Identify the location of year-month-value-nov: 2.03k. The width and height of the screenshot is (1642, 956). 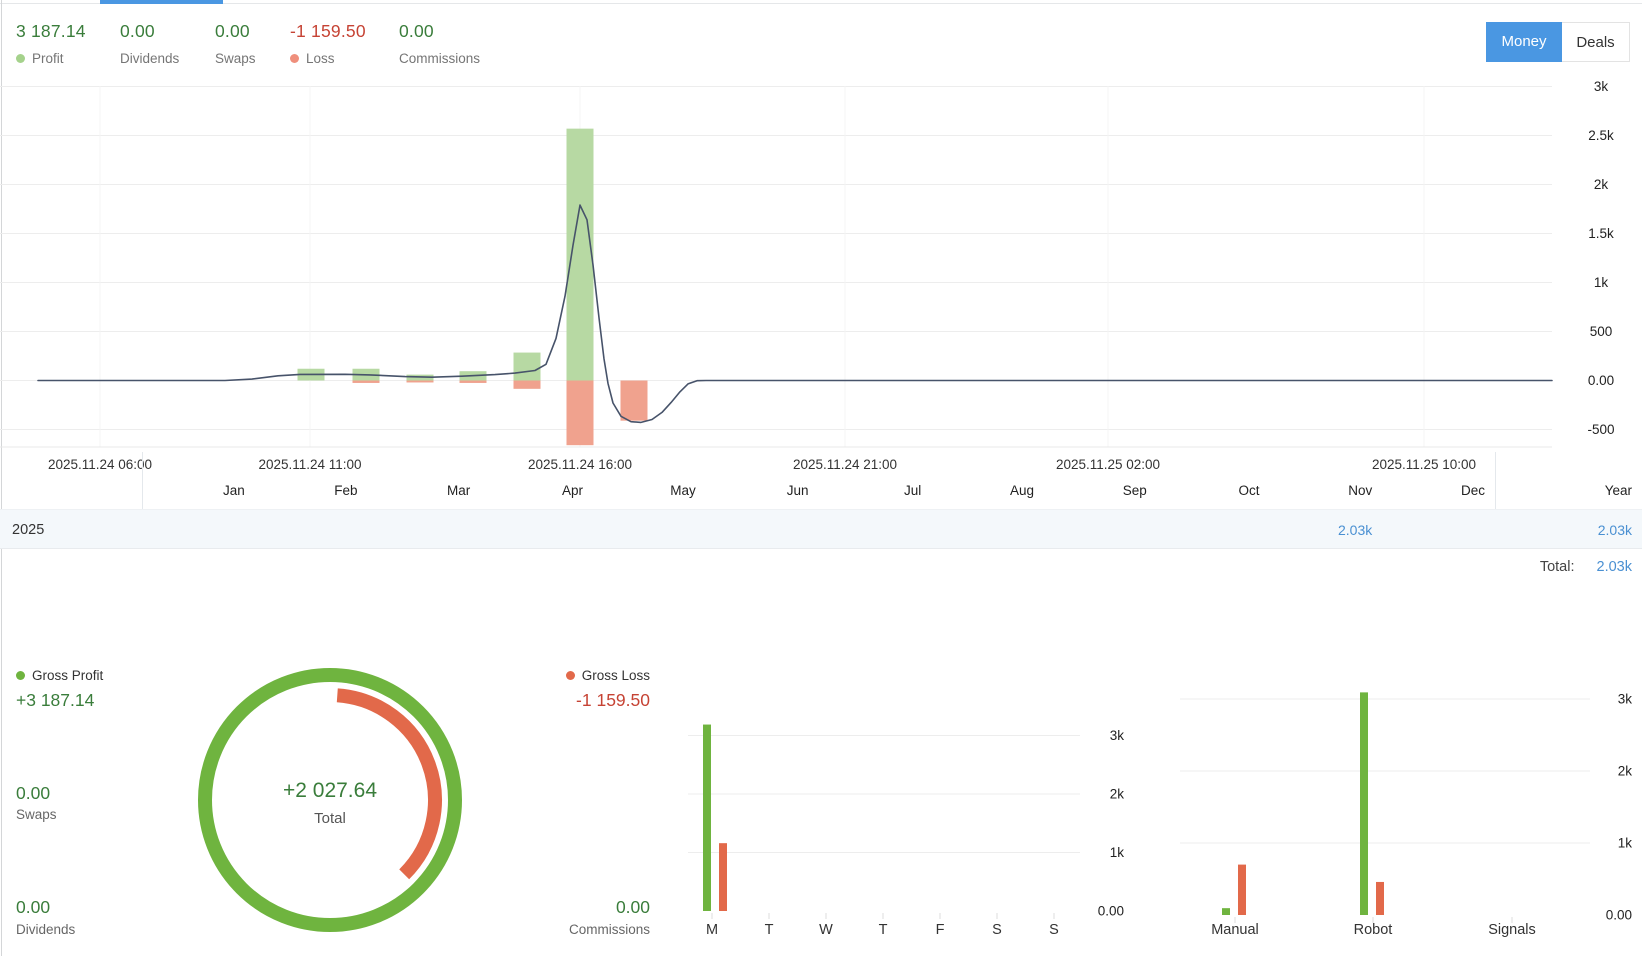
(1355, 530).